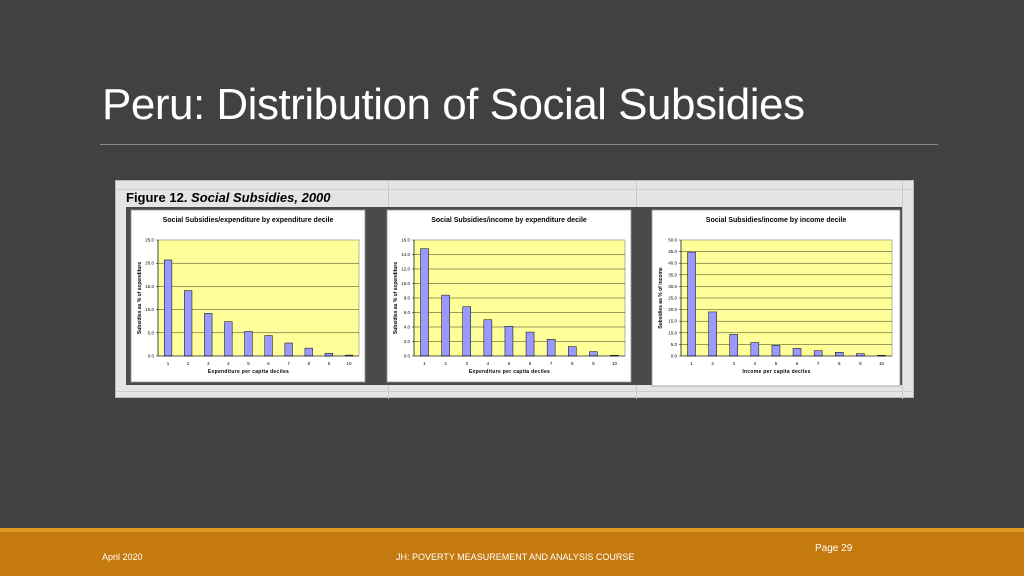 Image resolution: width=1024 pixels, height=576 pixels. I want to click on y-tick-label: 45.0, so click(672, 251).